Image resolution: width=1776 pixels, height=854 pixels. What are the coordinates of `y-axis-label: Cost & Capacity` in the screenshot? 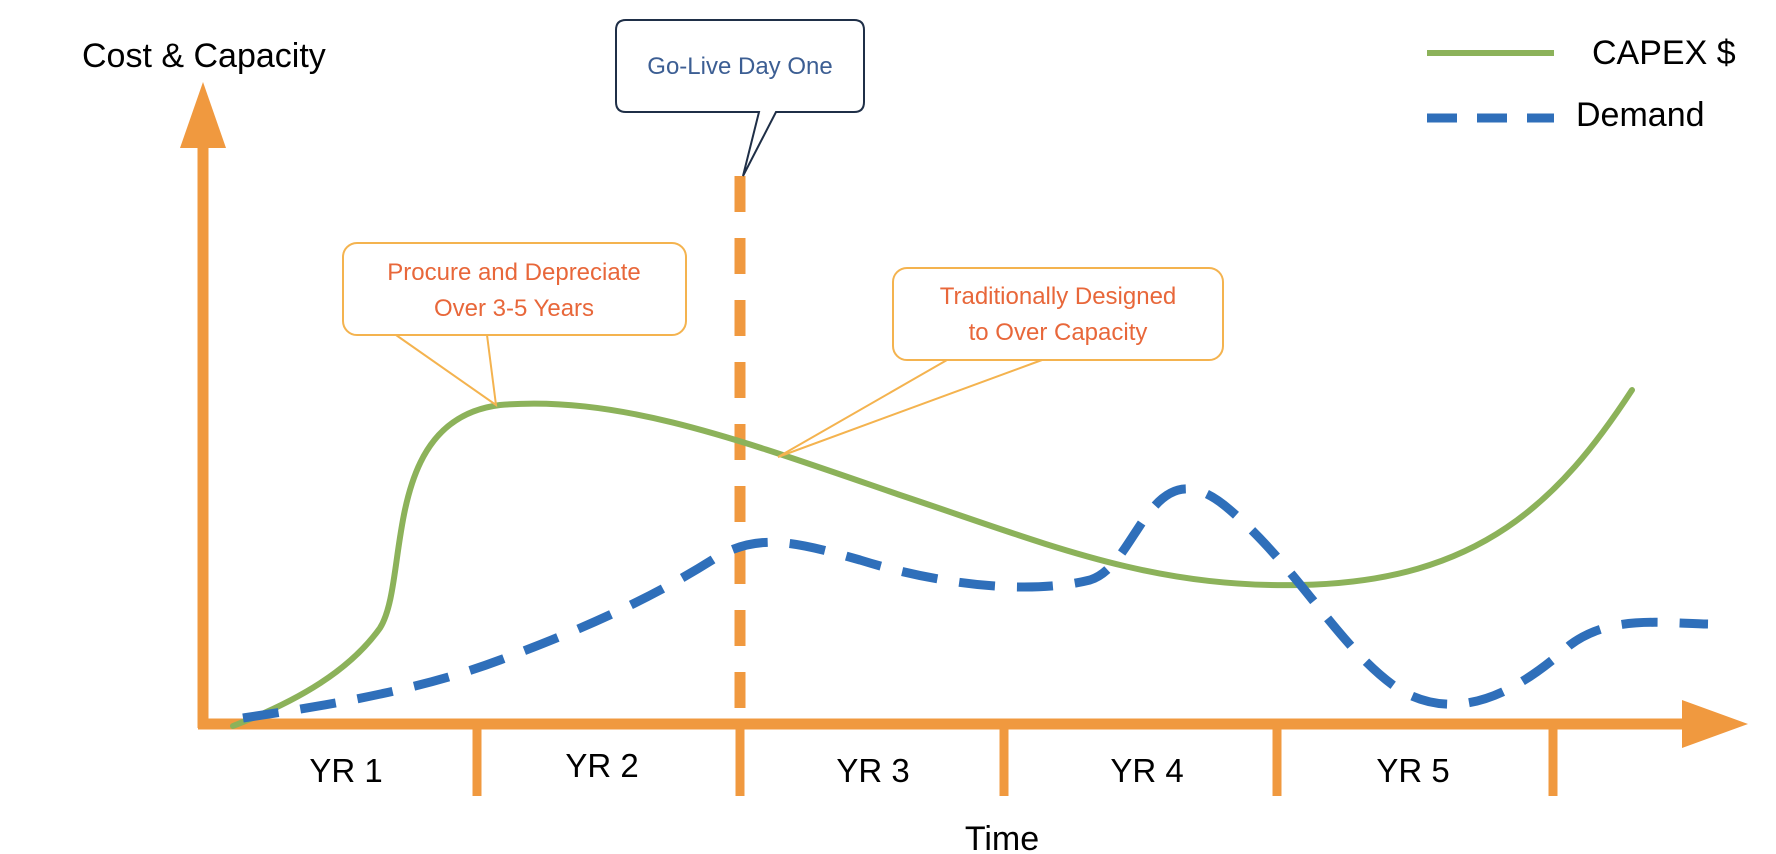 It's located at (204, 56).